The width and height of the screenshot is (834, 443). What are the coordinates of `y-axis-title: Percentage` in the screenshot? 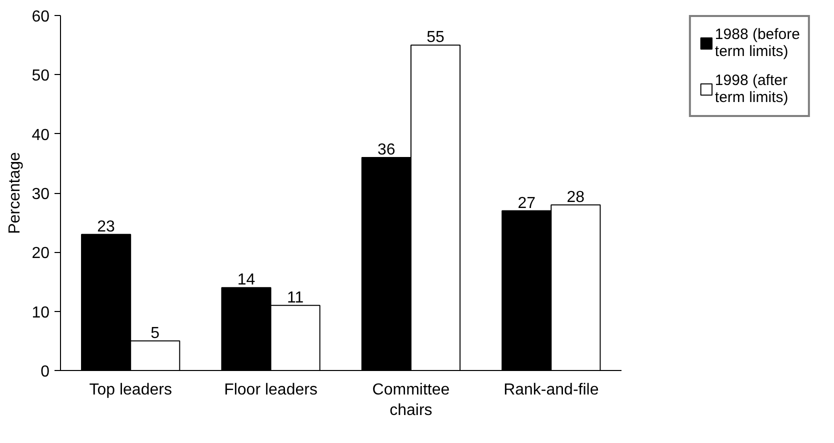 It's located at (15, 193).